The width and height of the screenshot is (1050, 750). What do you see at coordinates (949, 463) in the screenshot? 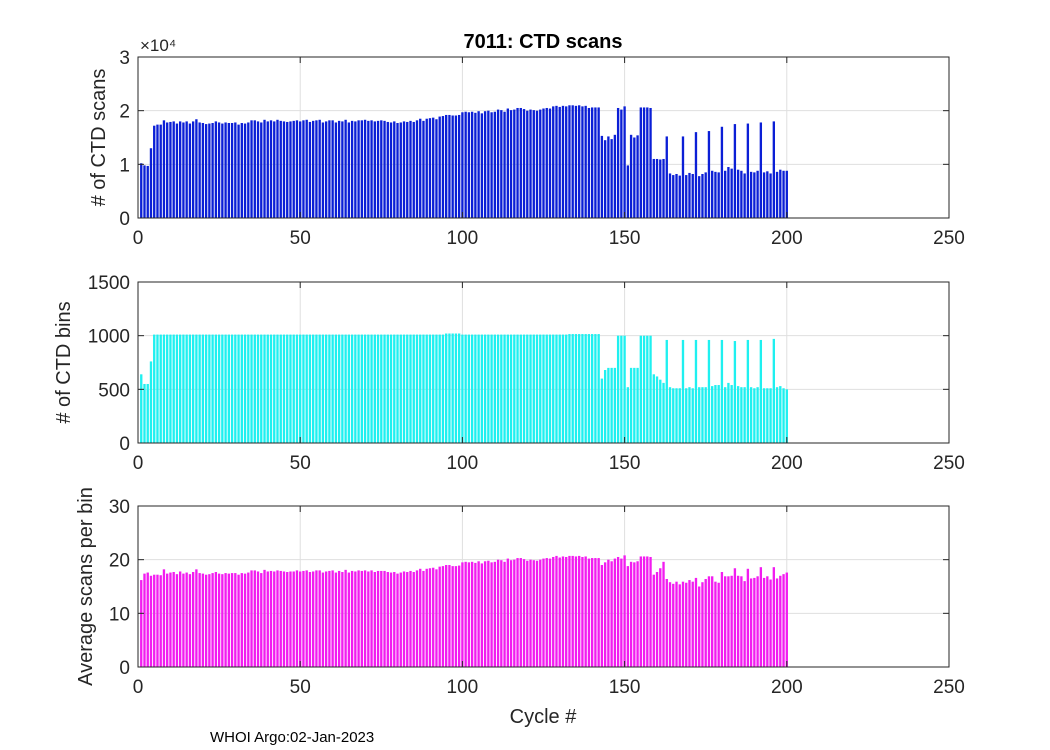
I see `x-tick-label: 250` at bounding box center [949, 463].